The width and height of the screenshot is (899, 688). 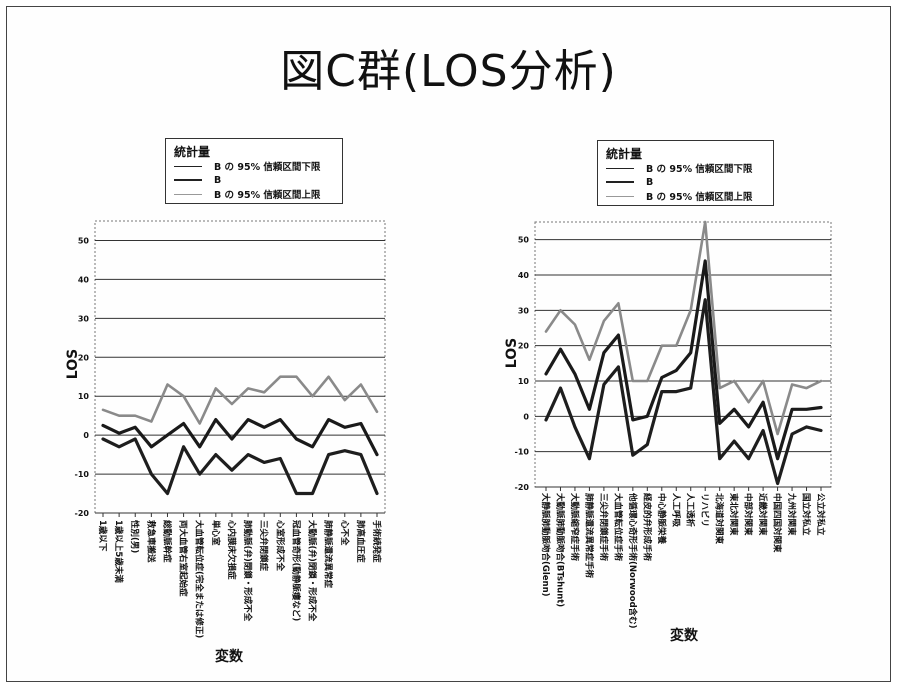 What do you see at coordinates (524, 240) in the screenshot?
I see `y-tick-label: 50` at bounding box center [524, 240].